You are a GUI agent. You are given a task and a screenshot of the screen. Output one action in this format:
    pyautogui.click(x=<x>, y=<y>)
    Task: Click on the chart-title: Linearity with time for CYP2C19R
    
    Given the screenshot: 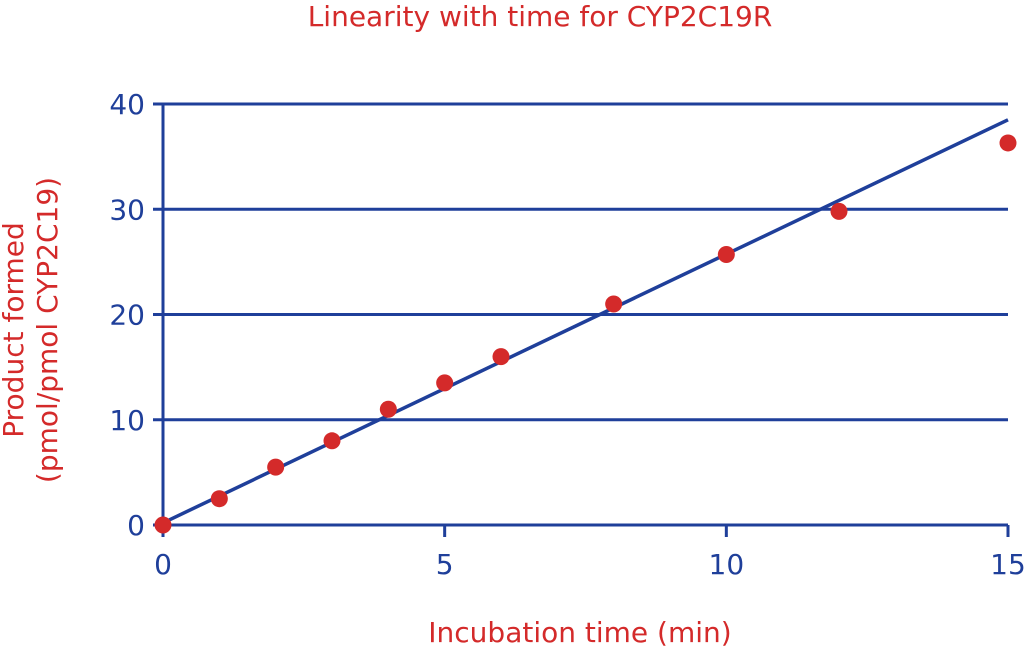 What is the action you would take?
    pyautogui.click(x=540, y=16)
    